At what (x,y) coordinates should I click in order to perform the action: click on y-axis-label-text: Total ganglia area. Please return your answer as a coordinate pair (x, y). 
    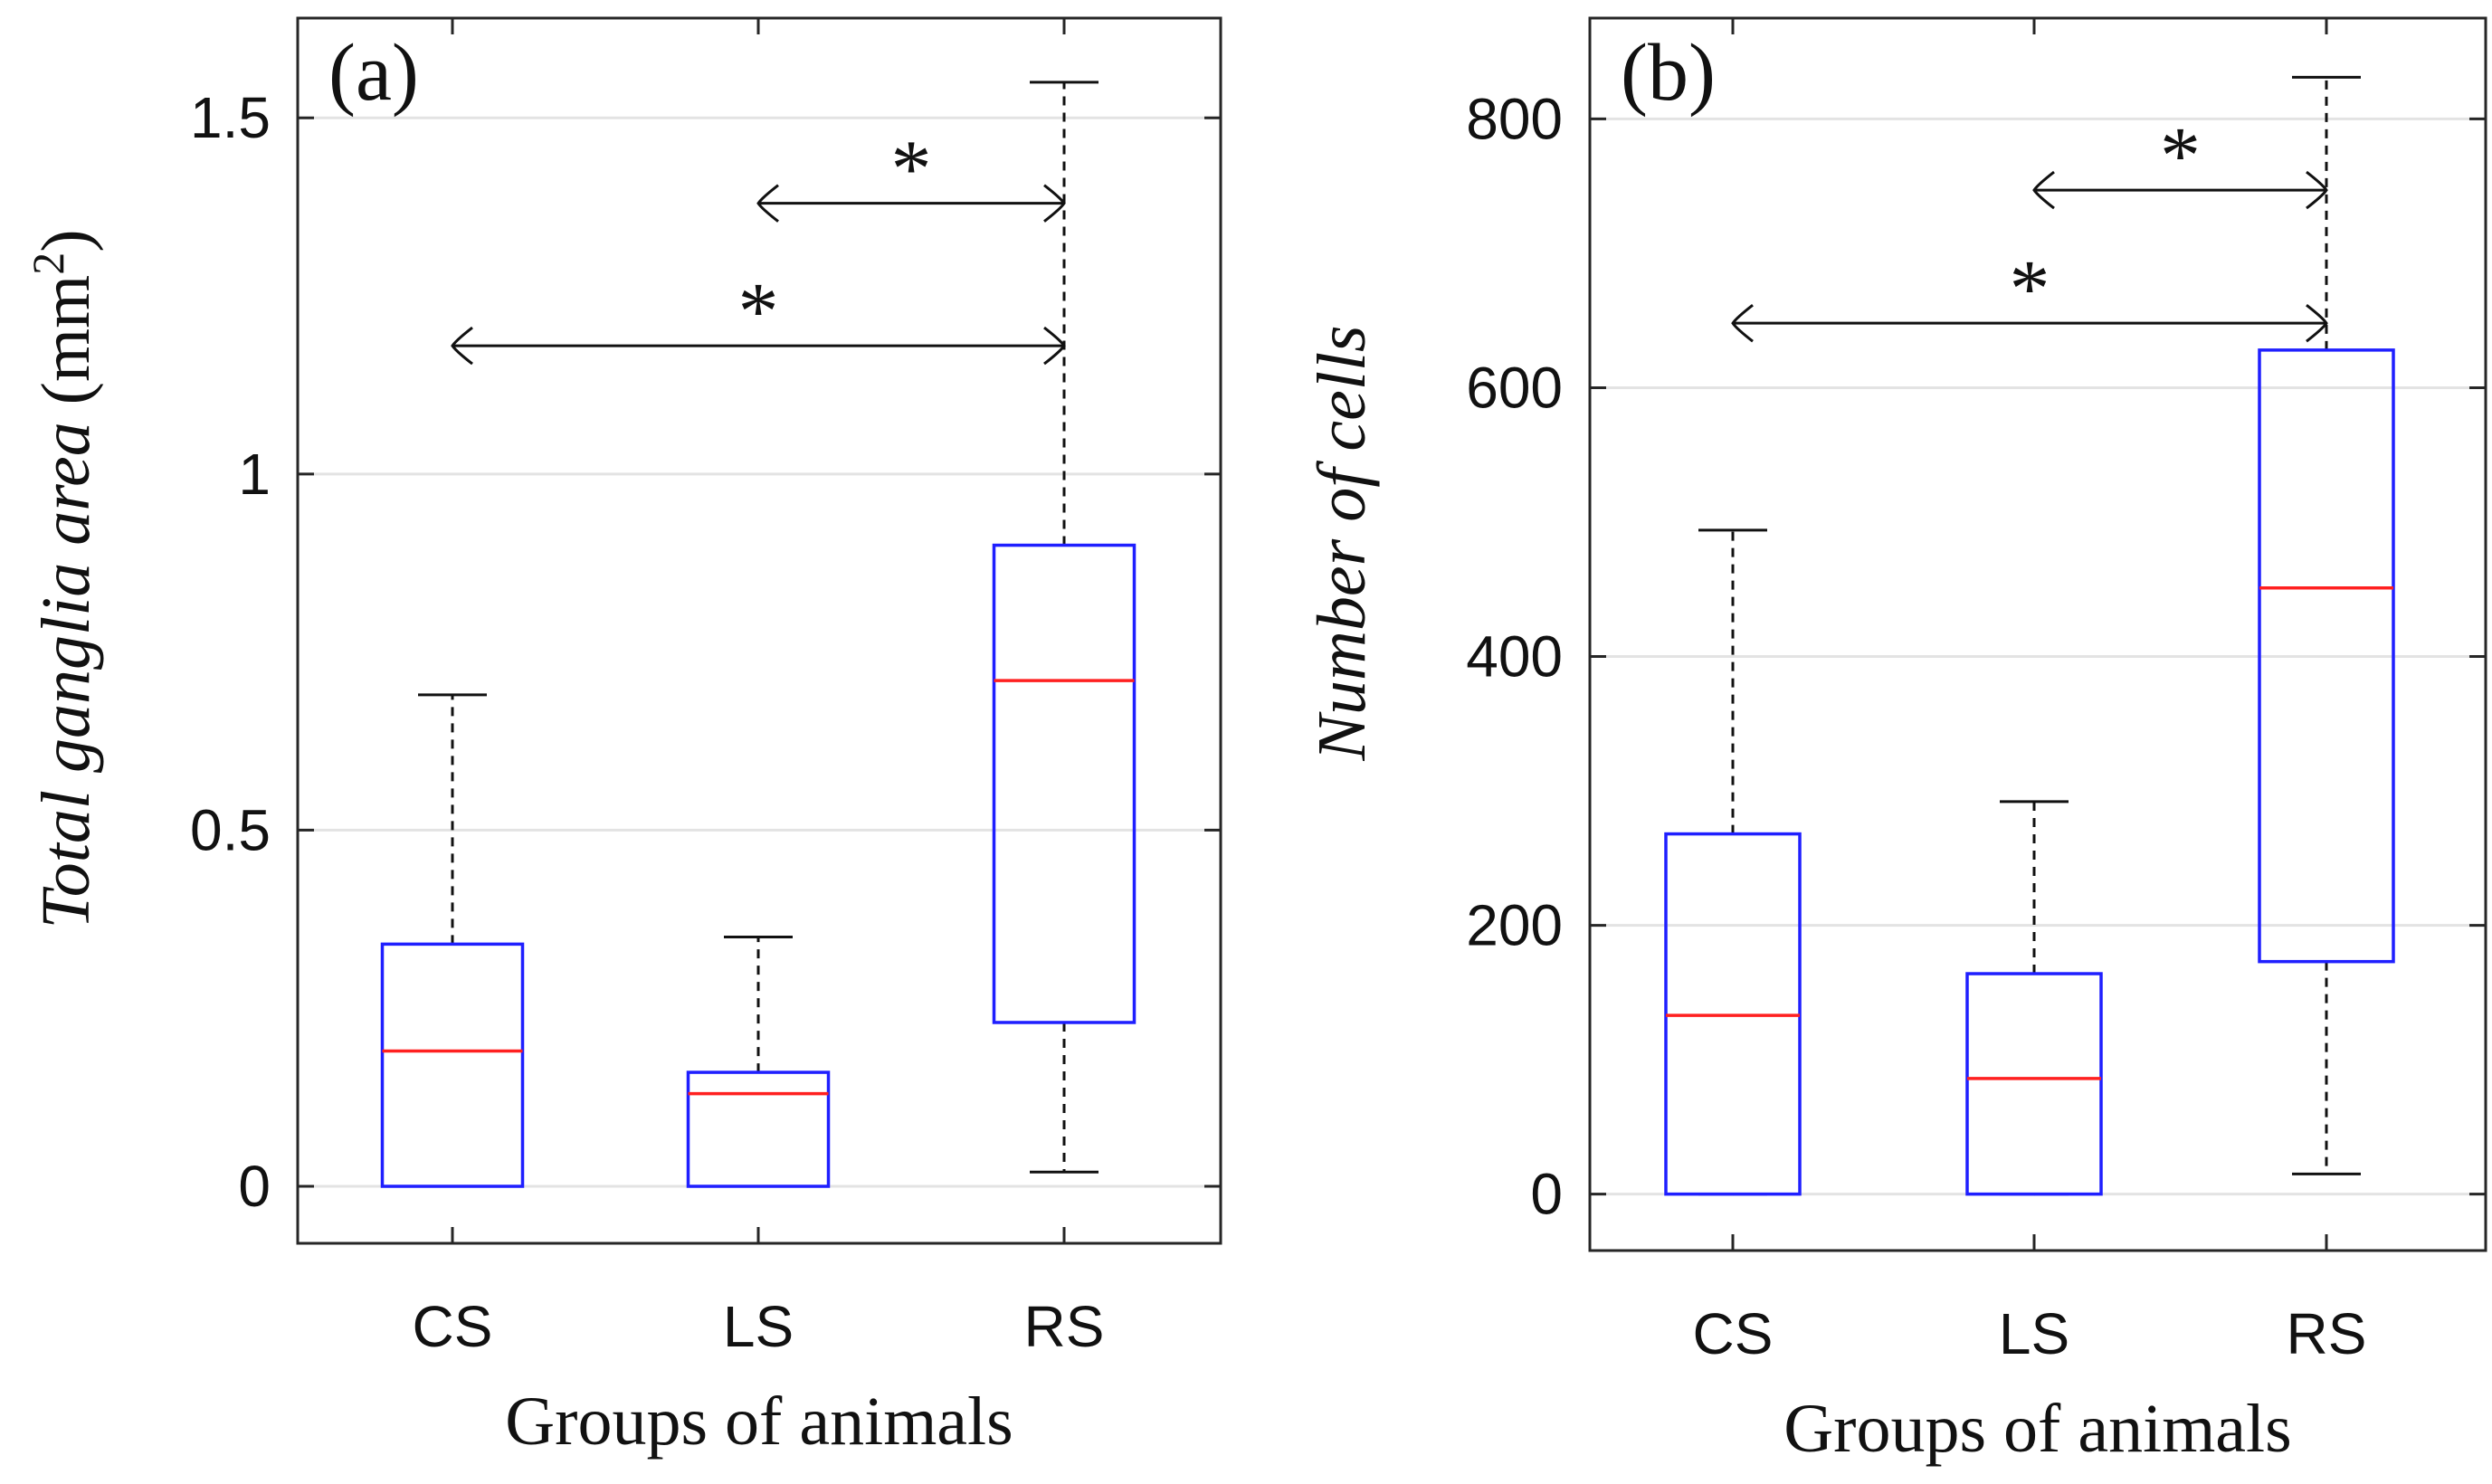
    Looking at the image, I should click on (66, 675).